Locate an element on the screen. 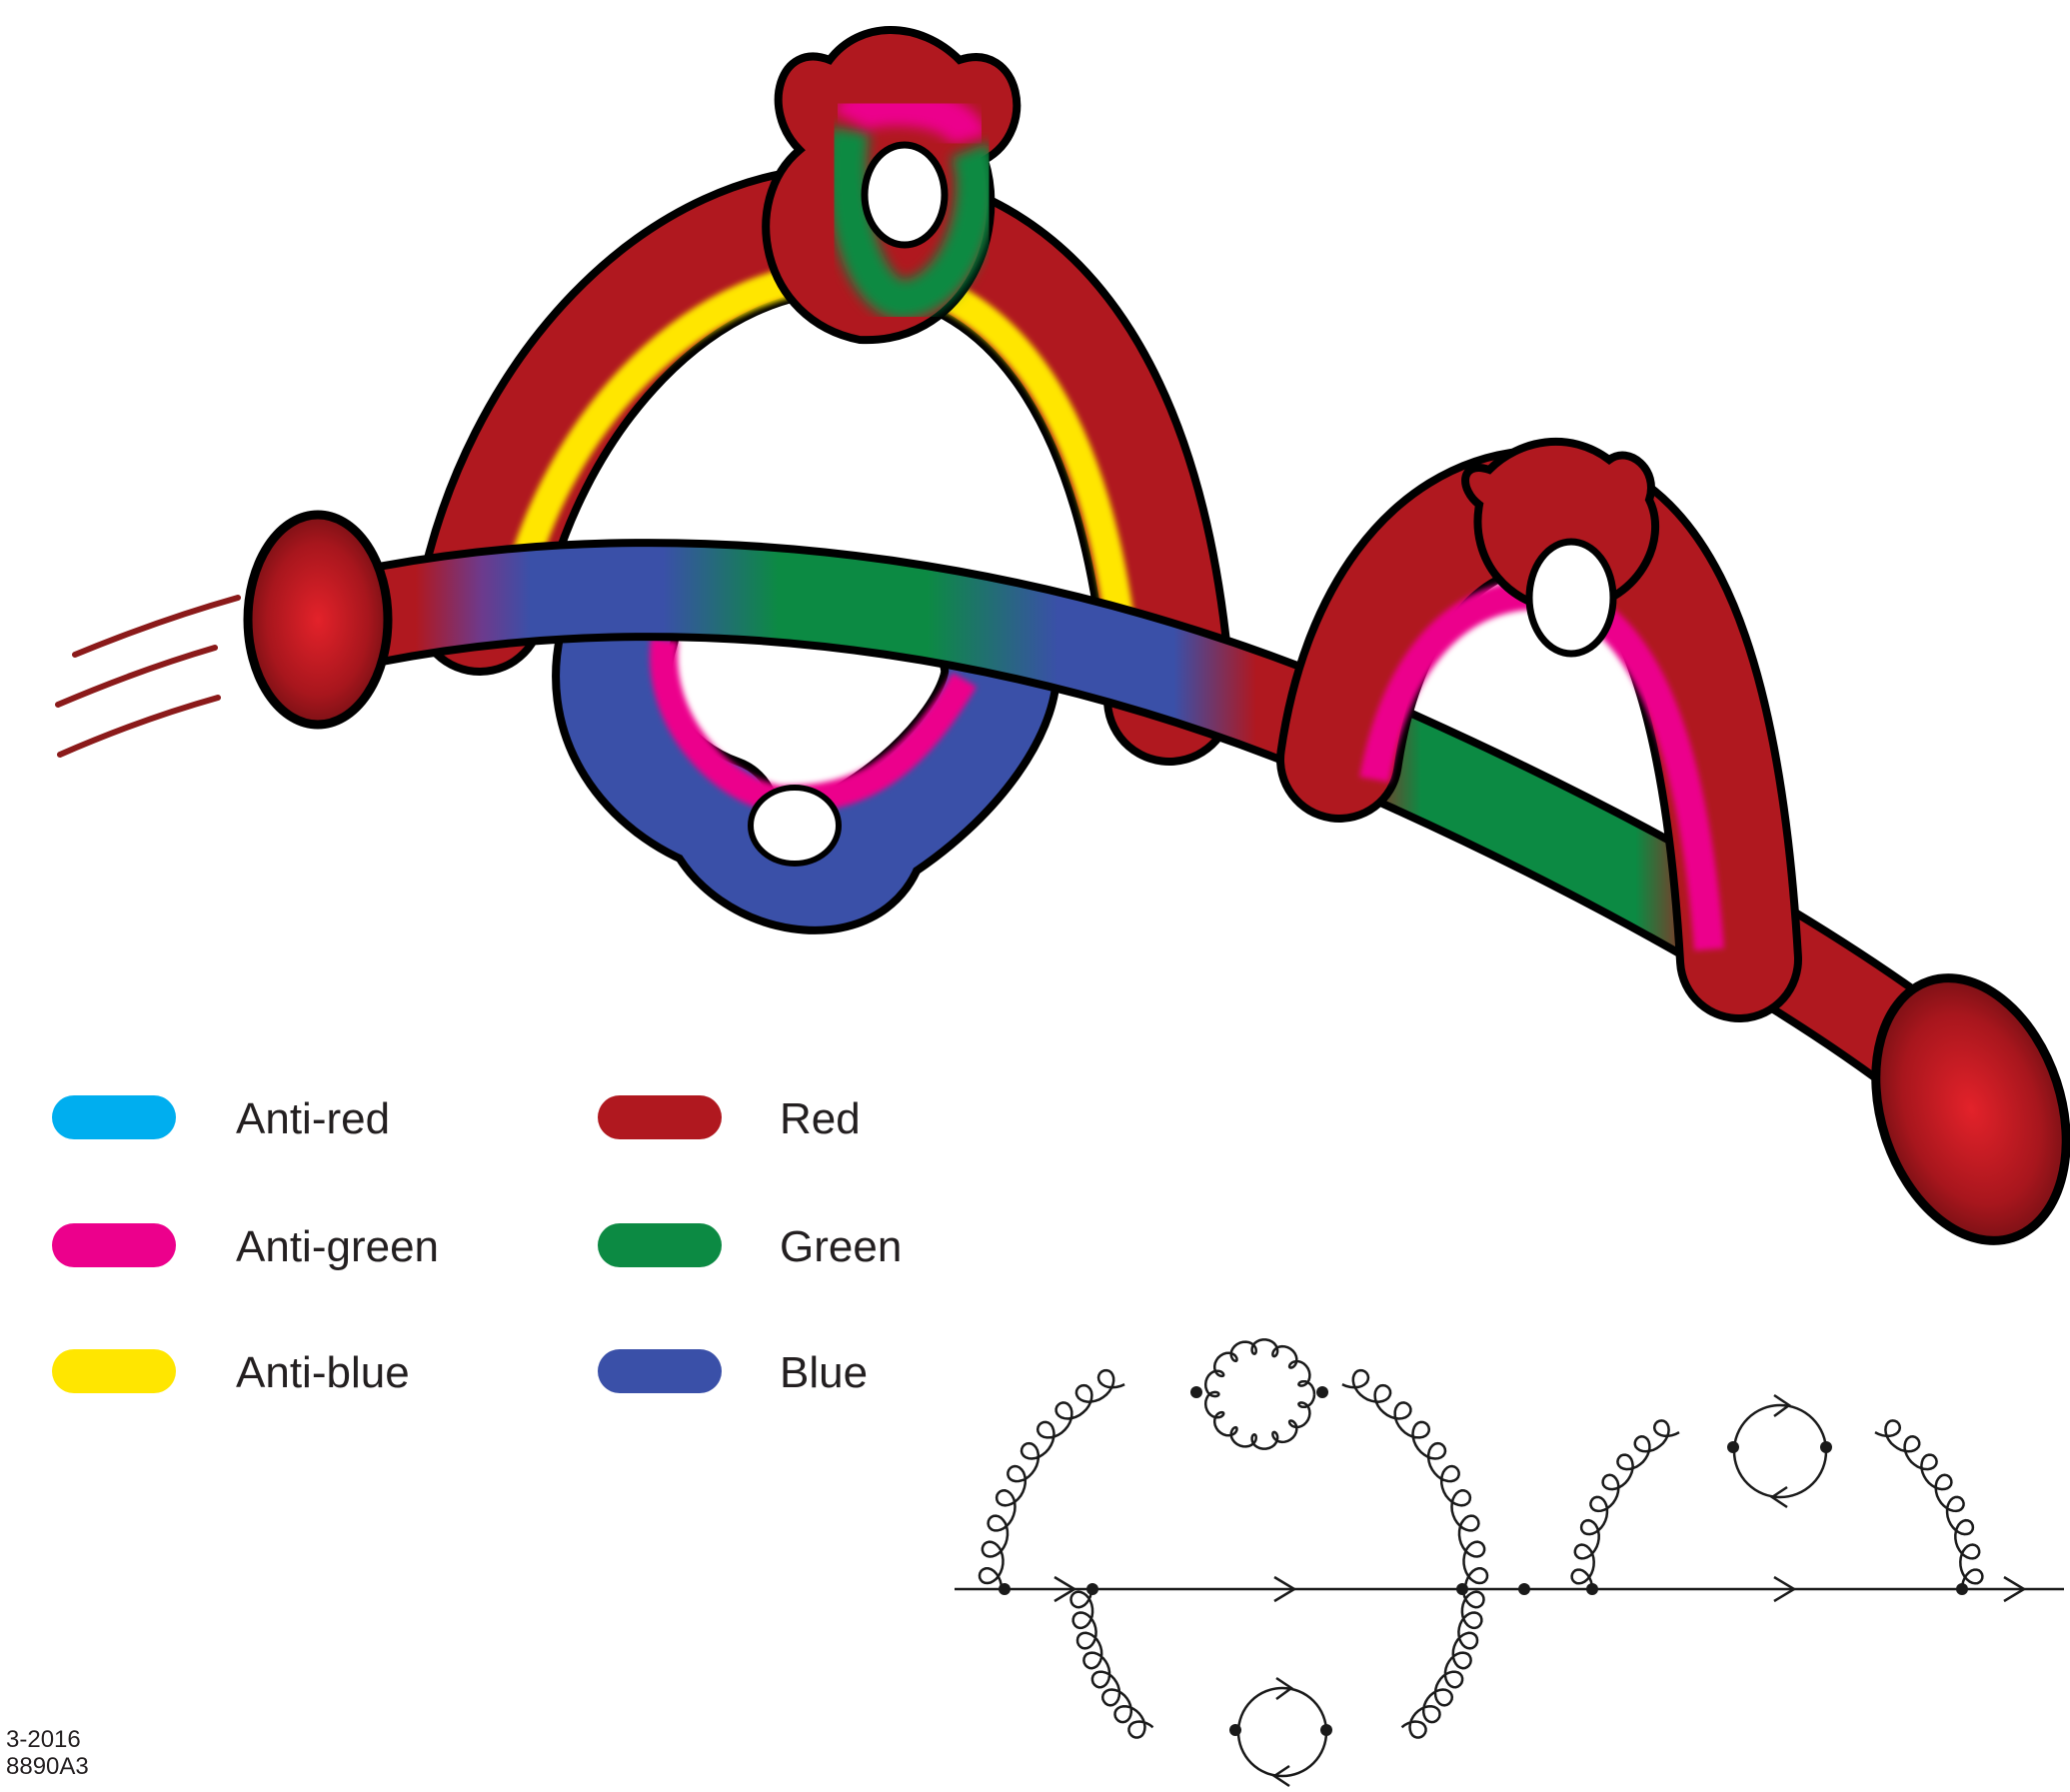 This screenshot has width=2070, height=1792. figure-id: 8890A3 is located at coordinates (48, 1766).